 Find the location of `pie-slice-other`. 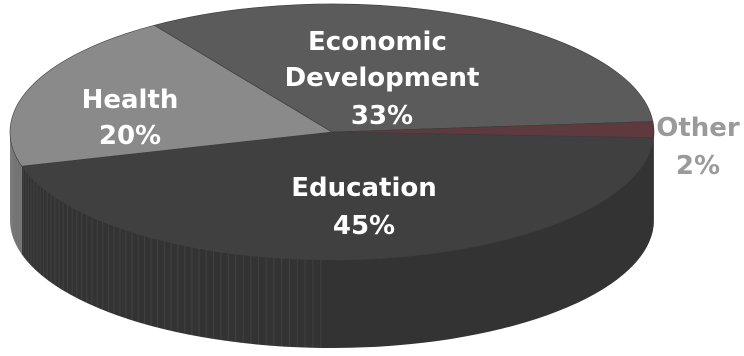

pie-slice-other is located at coordinates (493, 129).